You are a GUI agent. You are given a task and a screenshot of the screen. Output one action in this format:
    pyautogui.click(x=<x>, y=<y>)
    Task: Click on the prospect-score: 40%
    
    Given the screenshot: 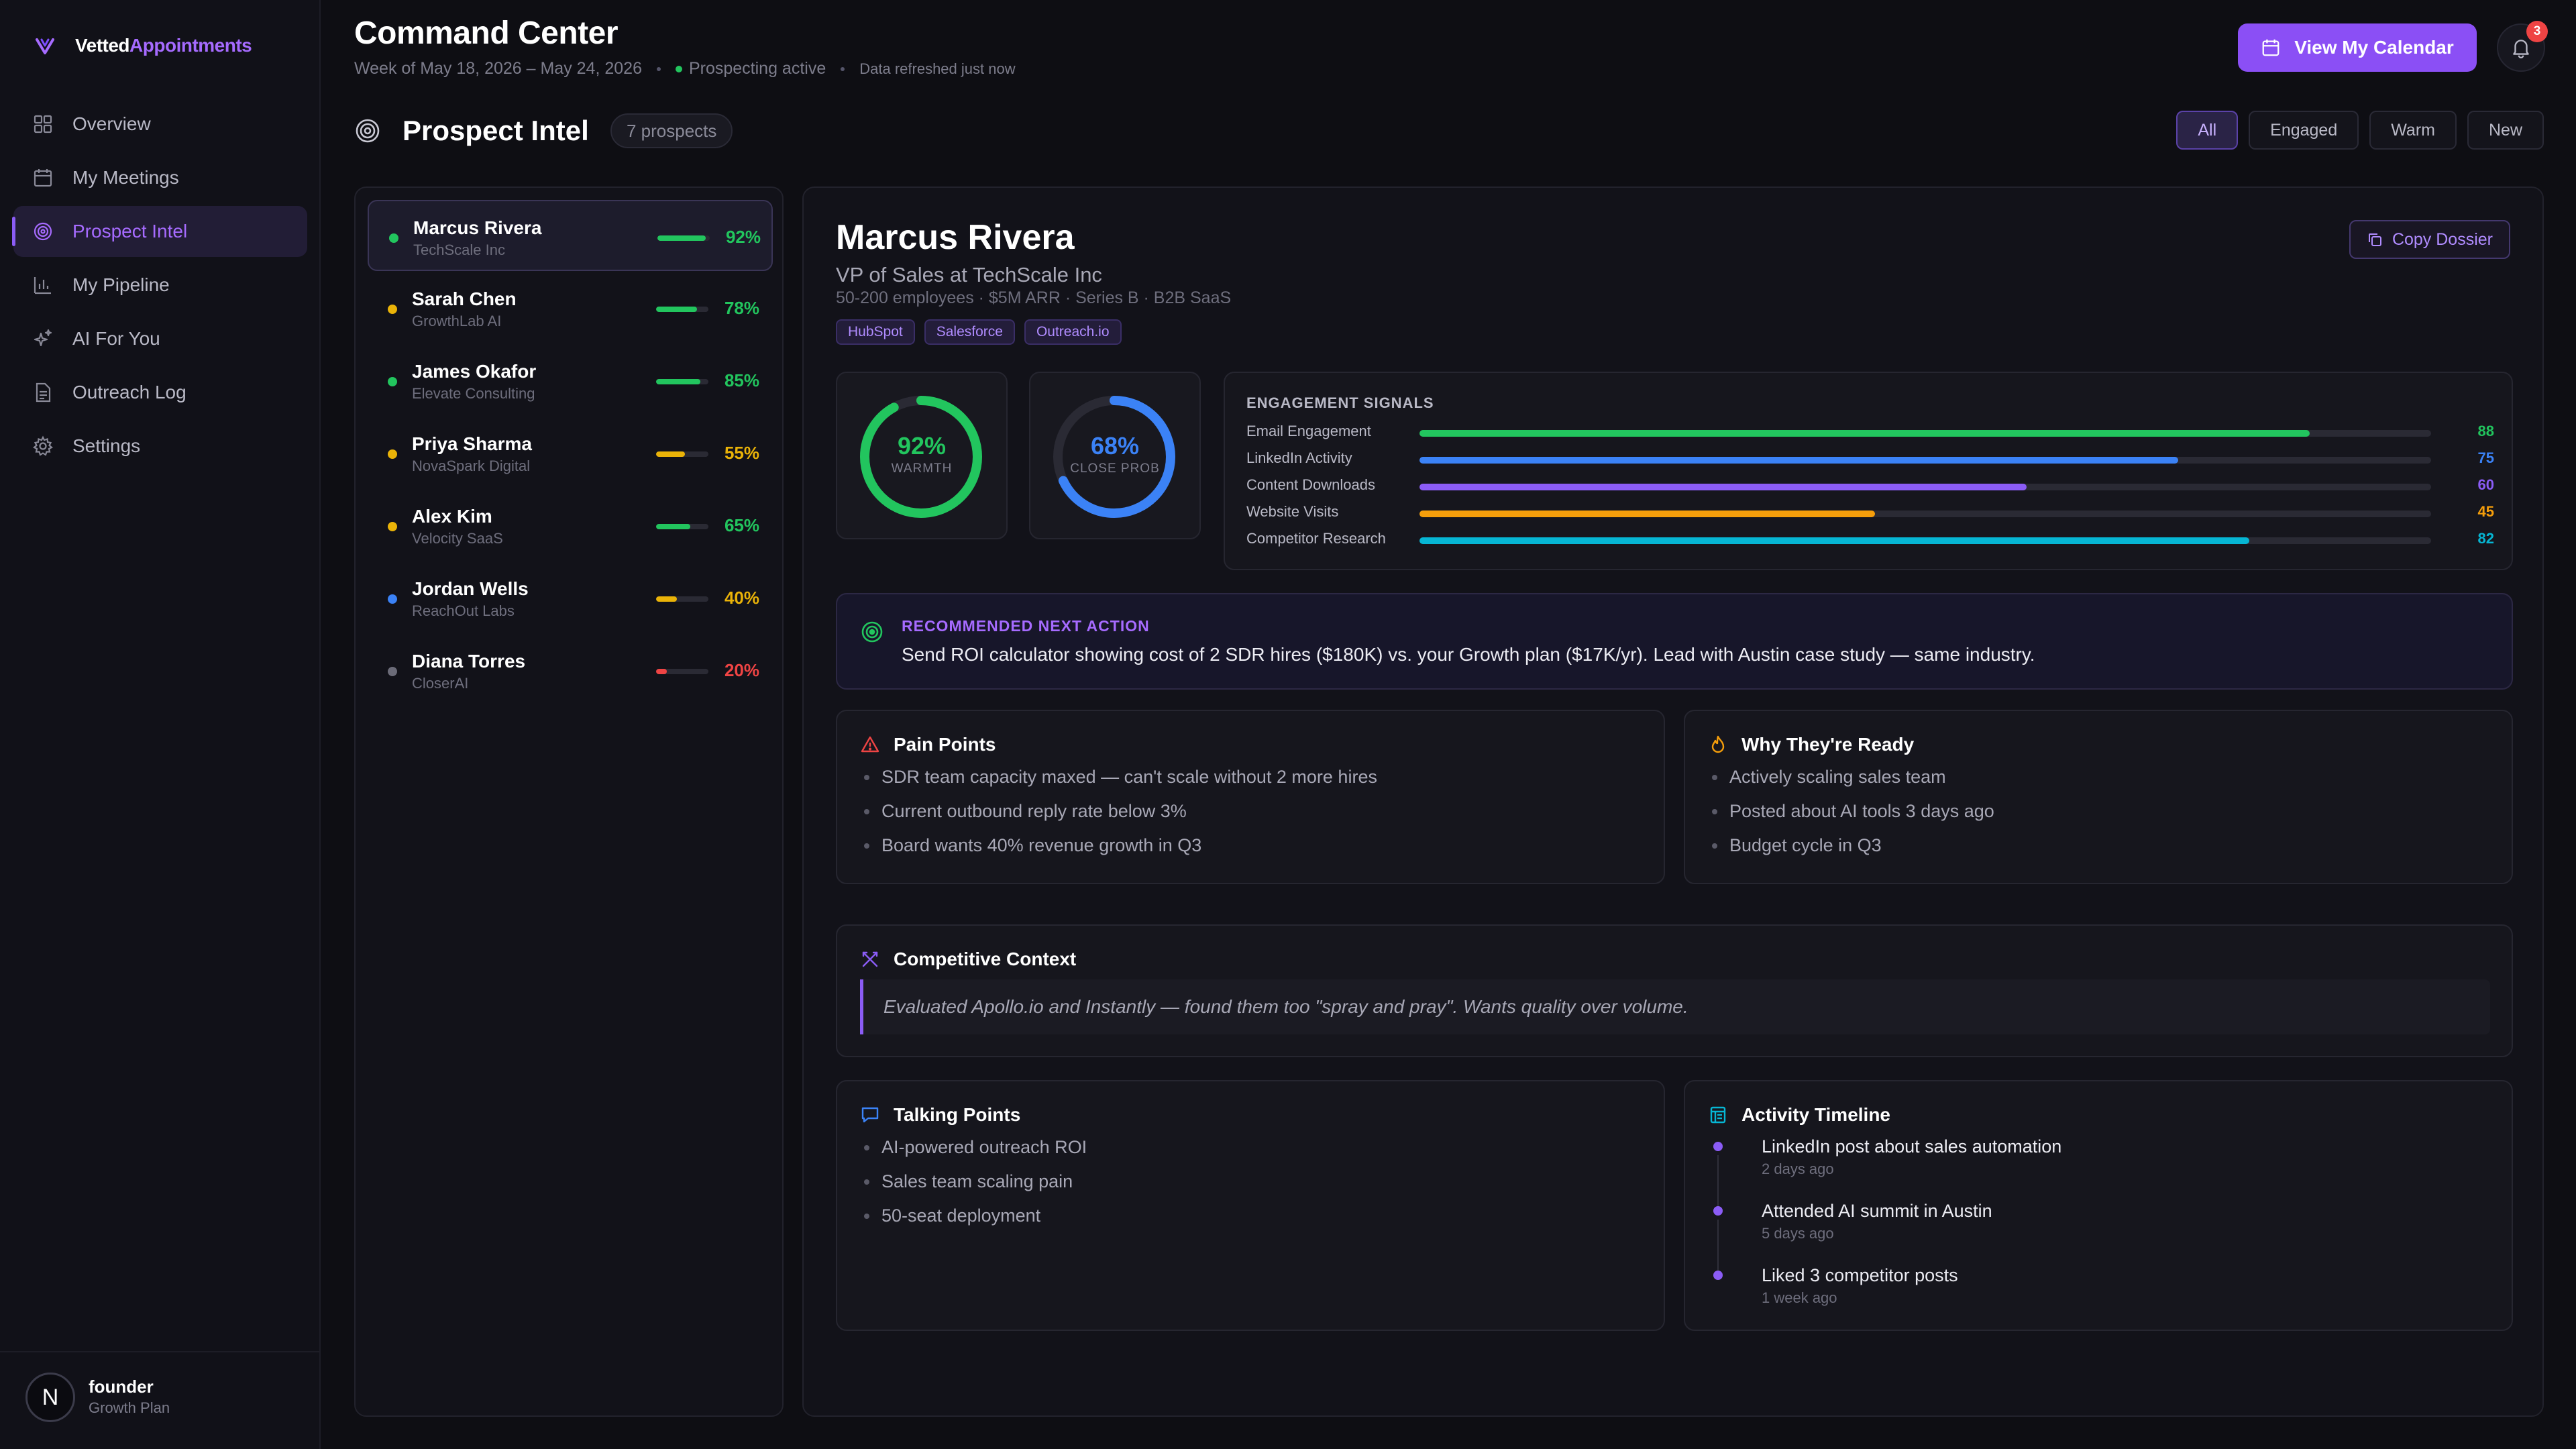 What is the action you would take?
    pyautogui.click(x=741, y=598)
    